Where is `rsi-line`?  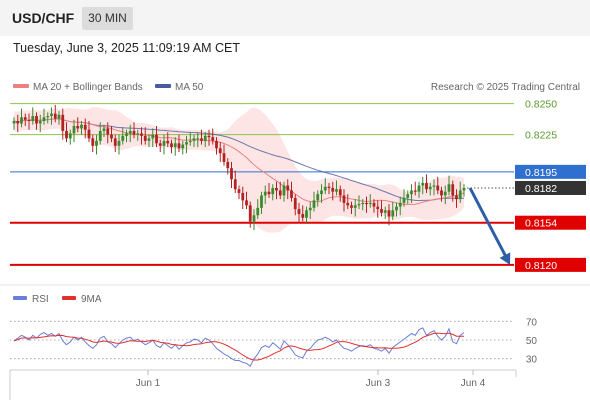 rsi-line is located at coordinates (239, 347).